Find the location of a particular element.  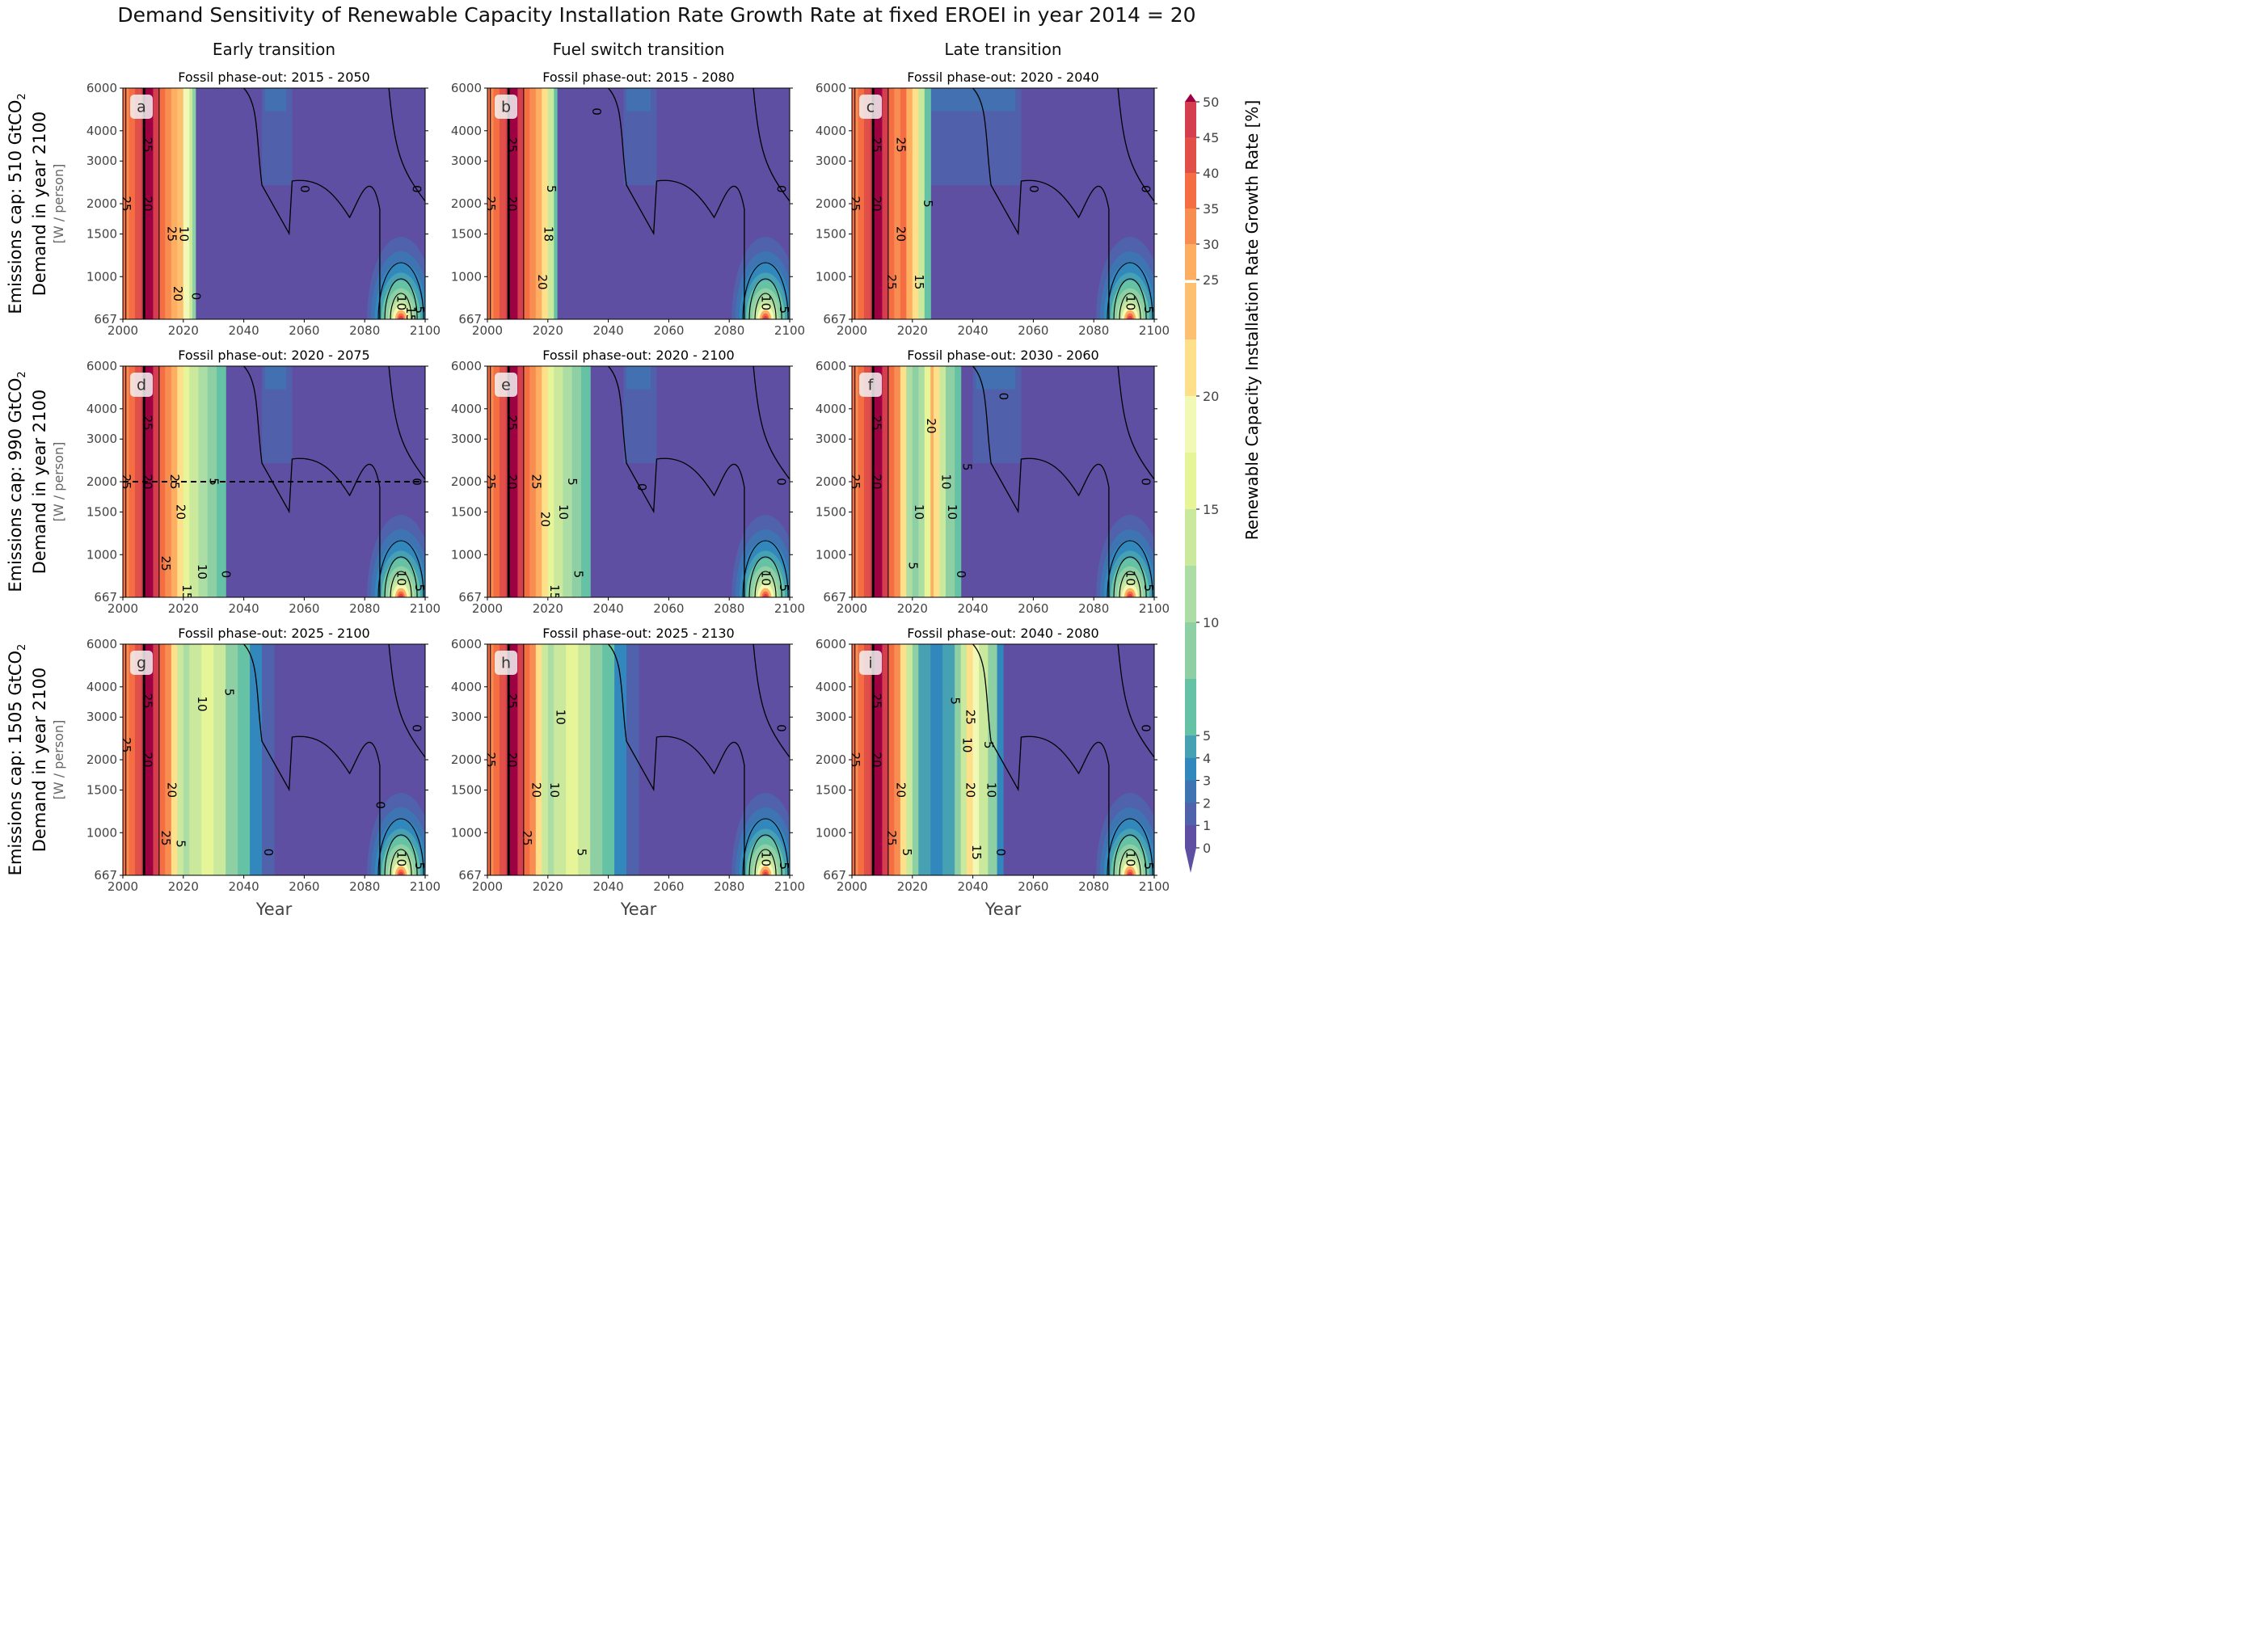

colorbar-tick-label: 1 is located at coordinates (1207, 825).